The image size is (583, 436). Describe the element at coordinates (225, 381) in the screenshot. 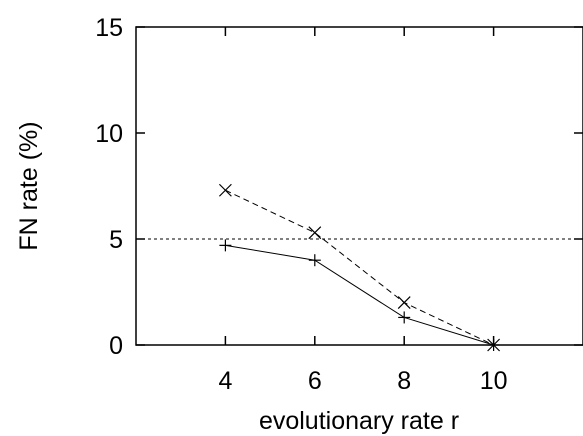

I see `x-tick-label: 4` at that location.